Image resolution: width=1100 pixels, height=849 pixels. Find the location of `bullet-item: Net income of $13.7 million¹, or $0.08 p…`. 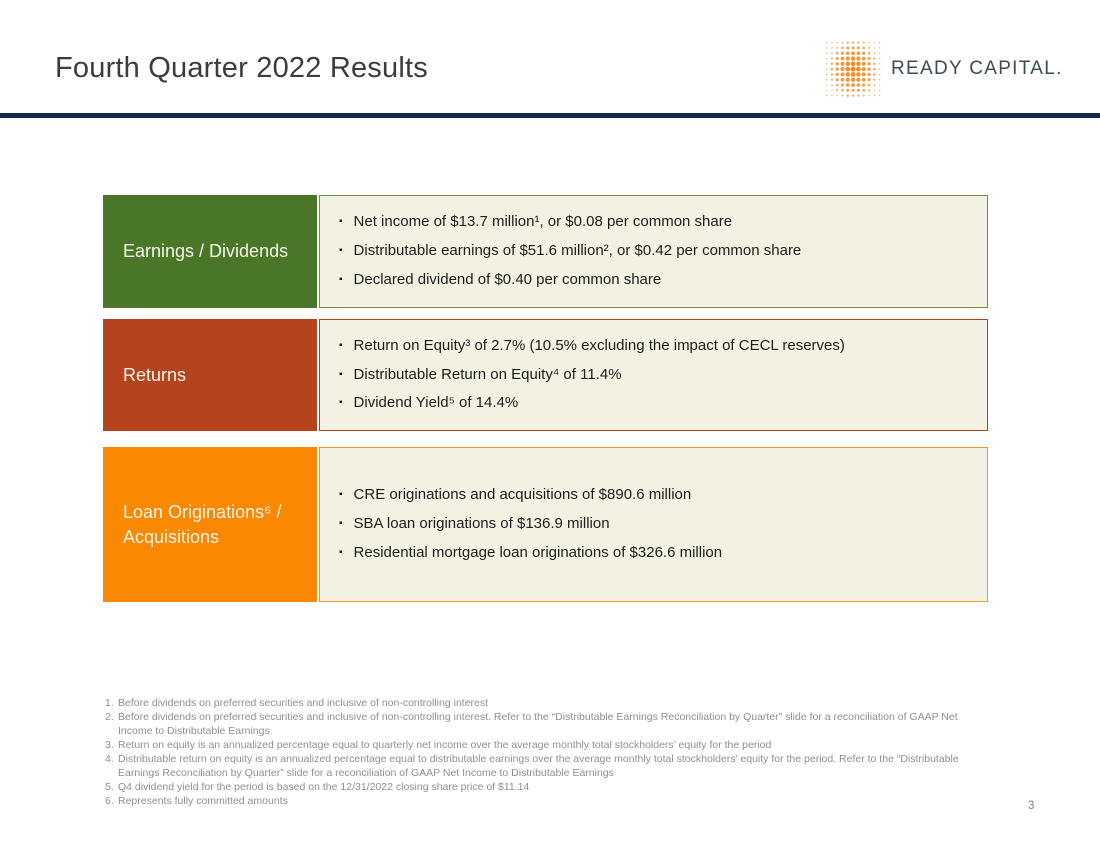

bullet-item: Net income of $13.7 million¹, or $0.08 p… is located at coordinates (654, 222).